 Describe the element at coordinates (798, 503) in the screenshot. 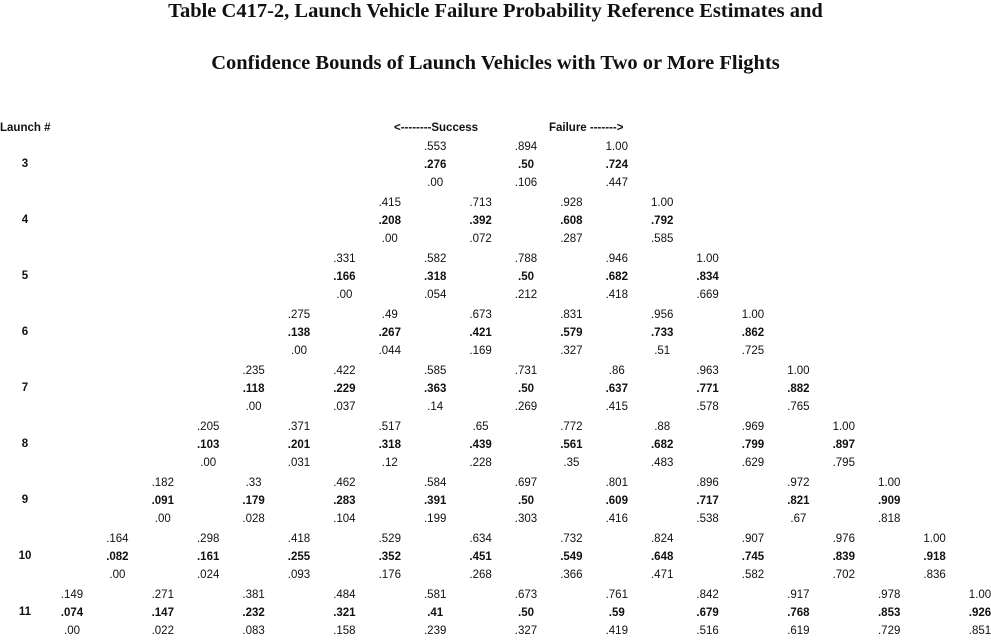

I see `table-cell: .972 .821 .67` at that location.